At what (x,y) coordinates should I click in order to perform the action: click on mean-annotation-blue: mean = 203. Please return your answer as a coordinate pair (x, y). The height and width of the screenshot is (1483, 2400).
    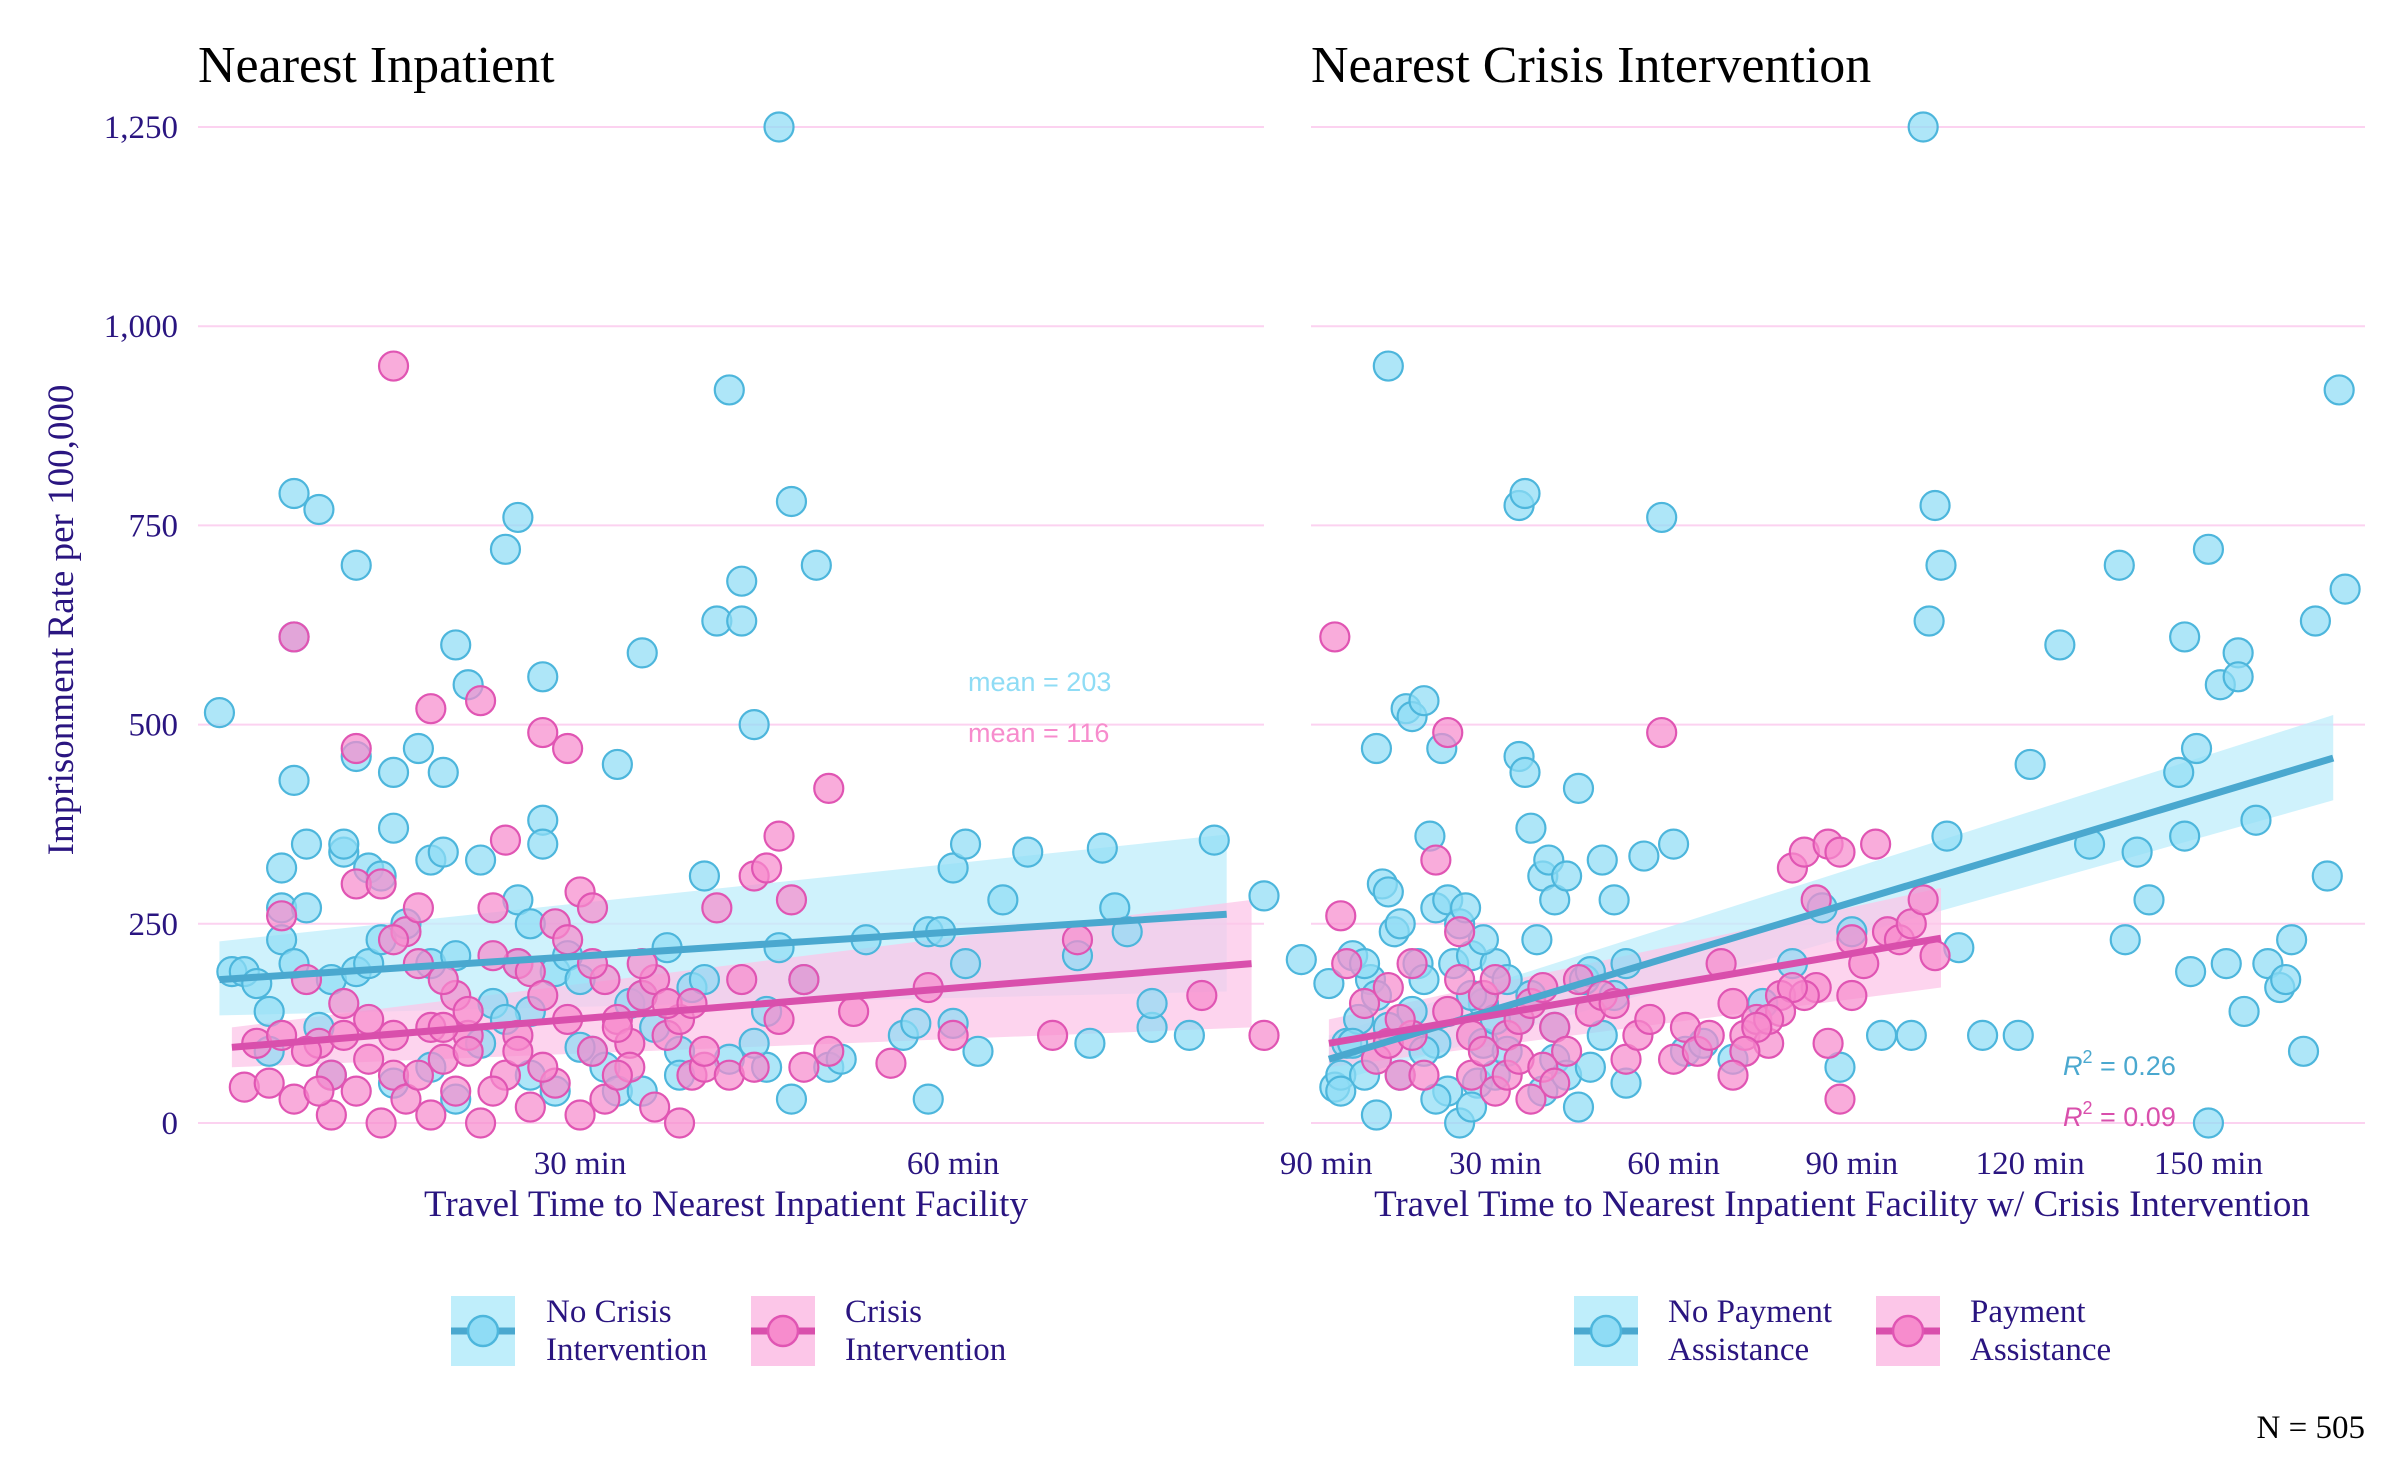
    Looking at the image, I should click on (1039, 682).